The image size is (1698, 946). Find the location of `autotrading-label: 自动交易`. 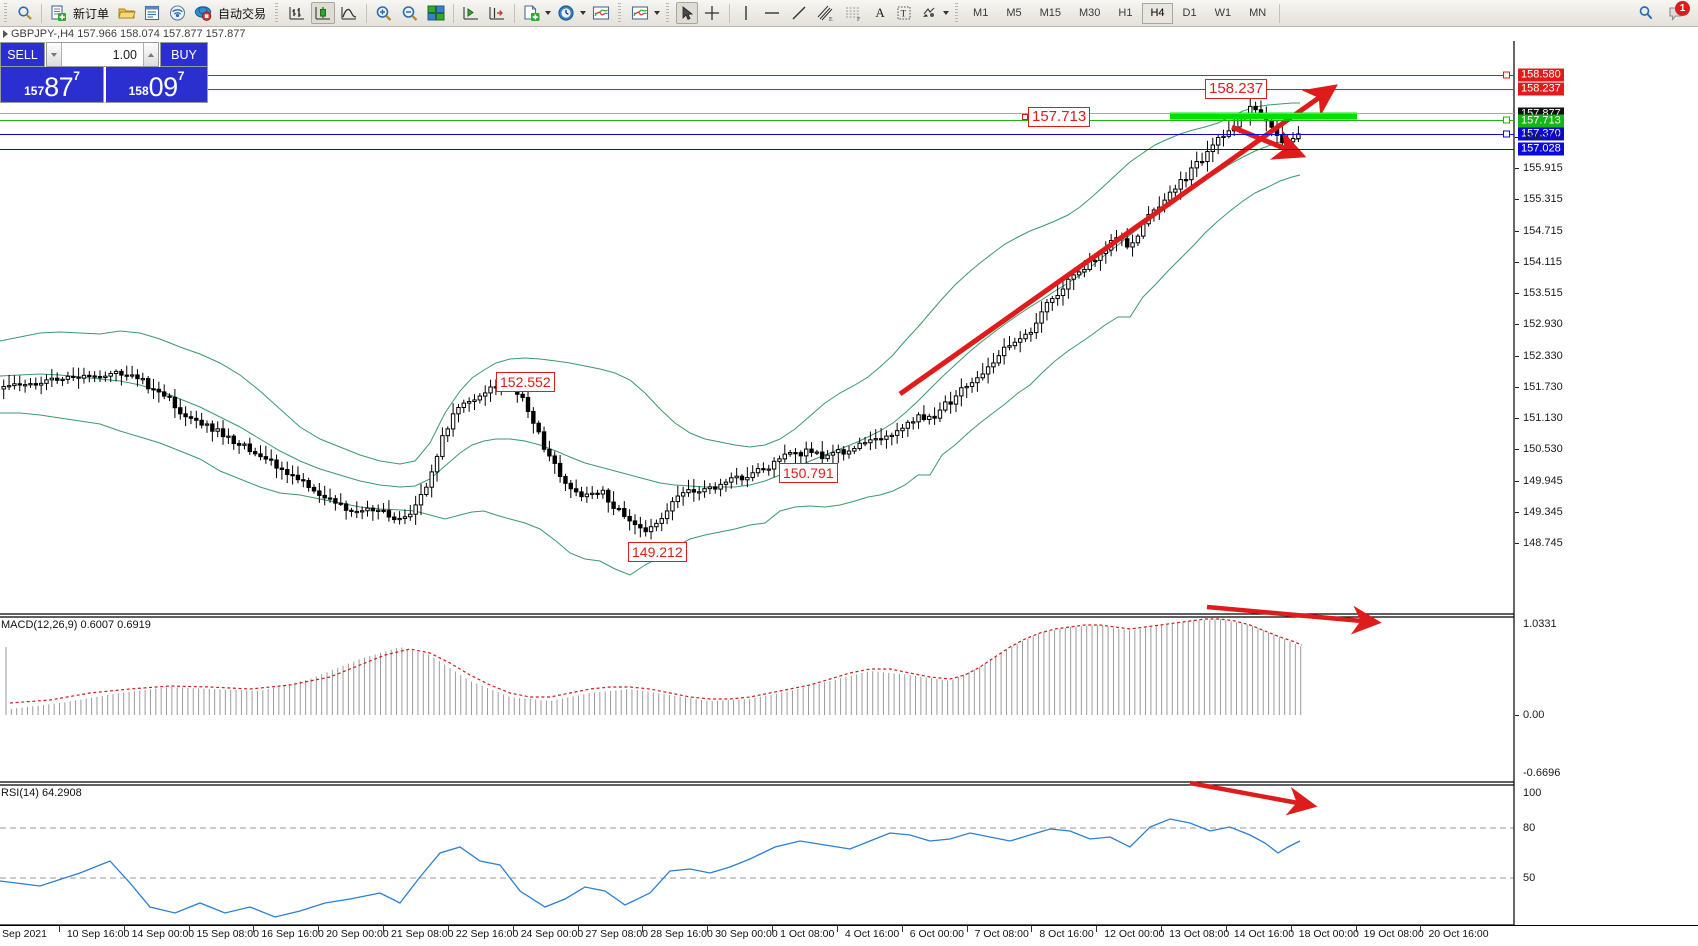

autotrading-label: 自动交易 is located at coordinates (242, 13).